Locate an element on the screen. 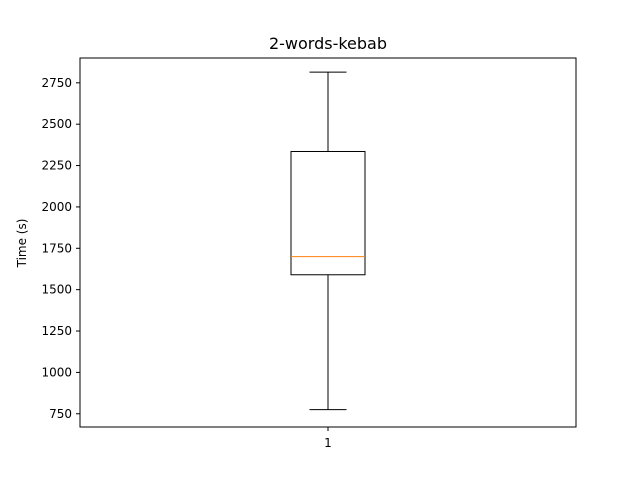 This screenshot has width=640, height=480. plot-area is located at coordinates (328, 241).